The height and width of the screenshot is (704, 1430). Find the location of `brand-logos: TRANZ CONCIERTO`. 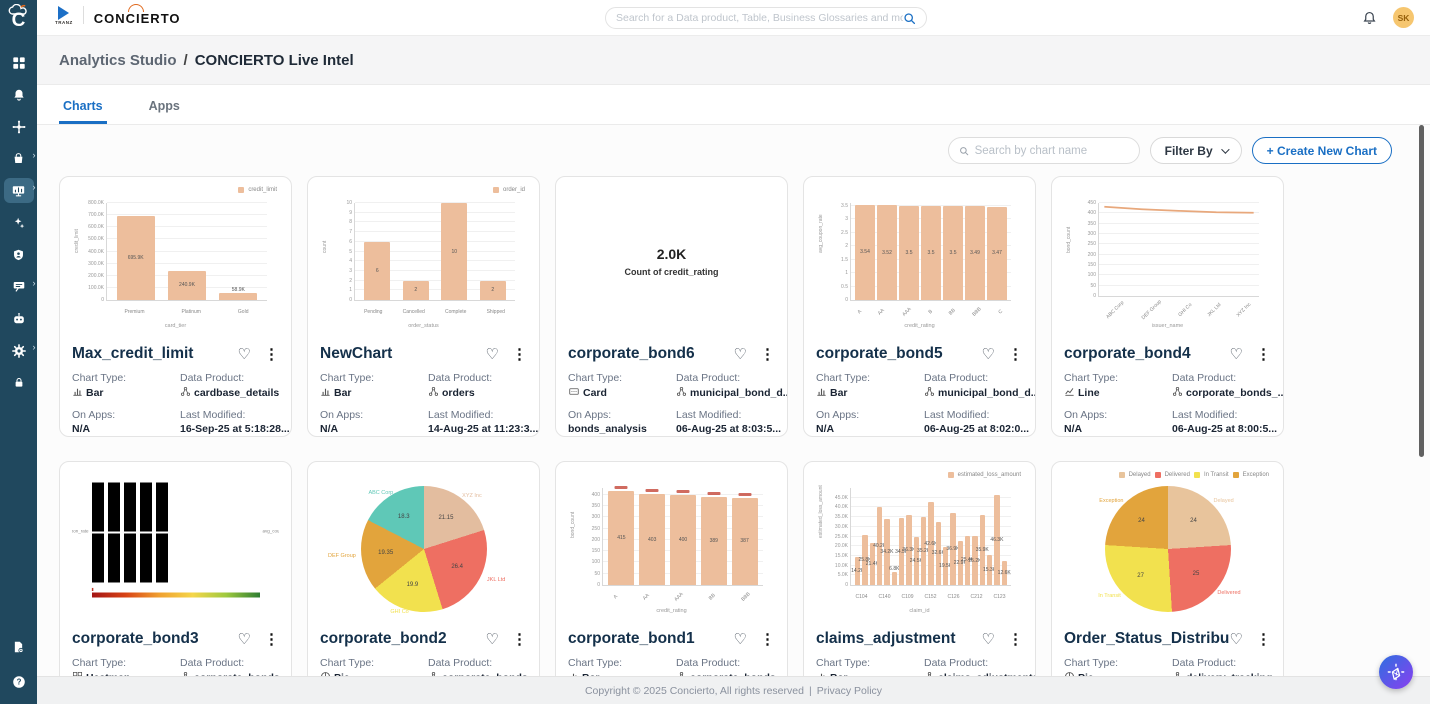

brand-logos: TRANZ CONCIERTO is located at coordinates (118, 15).